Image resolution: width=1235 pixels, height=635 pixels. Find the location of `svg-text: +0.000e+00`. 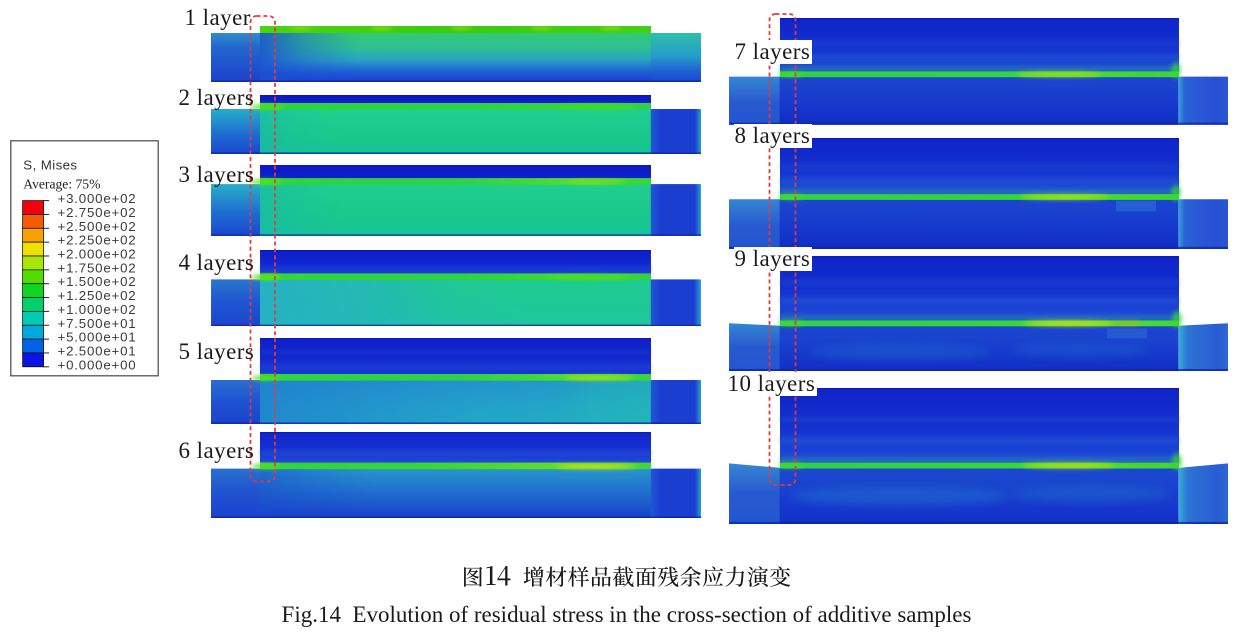

svg-text: +0.000e+00 is located at coordinates (97, 364).